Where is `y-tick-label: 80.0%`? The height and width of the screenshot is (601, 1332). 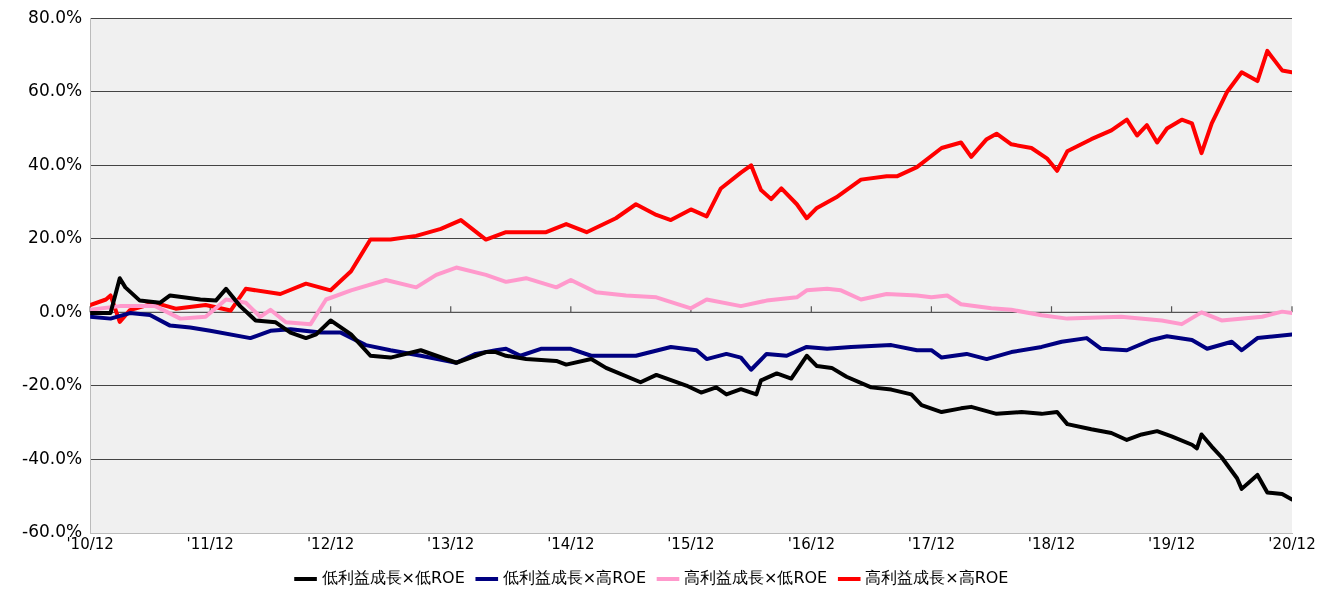 y-tick-label: 80.0% is located at coordinates (55, 16).